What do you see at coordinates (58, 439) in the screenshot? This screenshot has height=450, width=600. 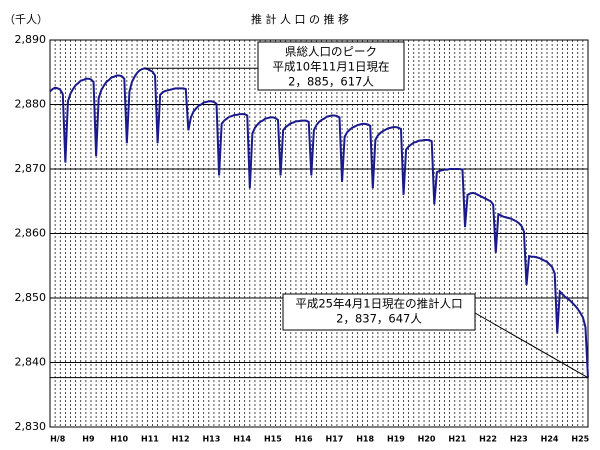 I see `x-tick-label: H/8` at bounding box center [58, 439].